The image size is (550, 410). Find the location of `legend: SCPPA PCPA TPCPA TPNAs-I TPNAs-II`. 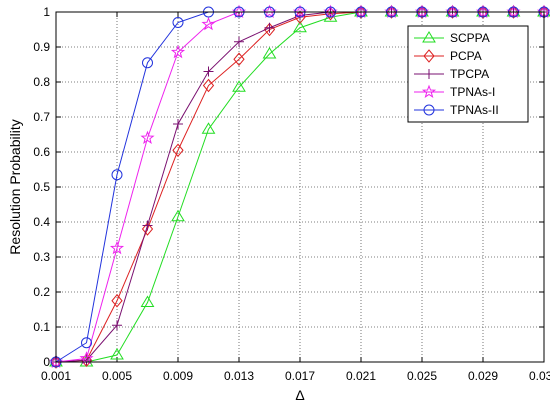

legend: SCPPA PCPA TPCPA TPNAs-I TPNAs-II is located at coordinates (468, 74).